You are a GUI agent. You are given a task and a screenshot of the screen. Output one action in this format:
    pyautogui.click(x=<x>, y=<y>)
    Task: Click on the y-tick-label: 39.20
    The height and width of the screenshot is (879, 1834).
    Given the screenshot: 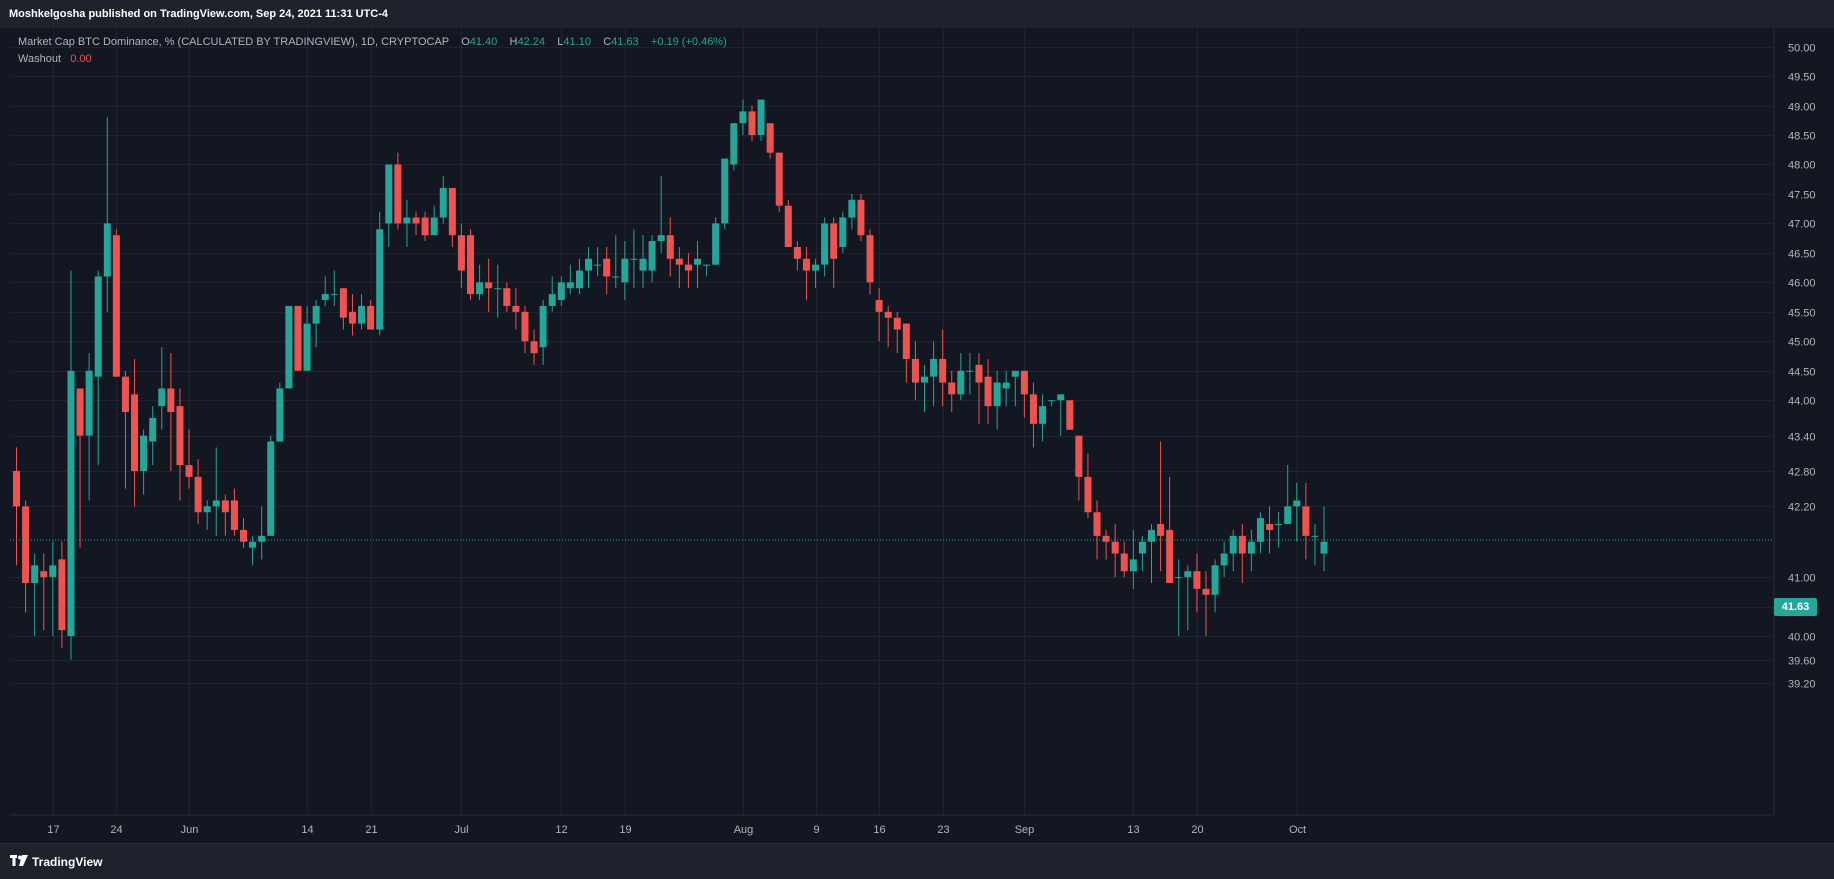 What is the action you would take?
    pyautogui.click(x=1802, y=685)
    